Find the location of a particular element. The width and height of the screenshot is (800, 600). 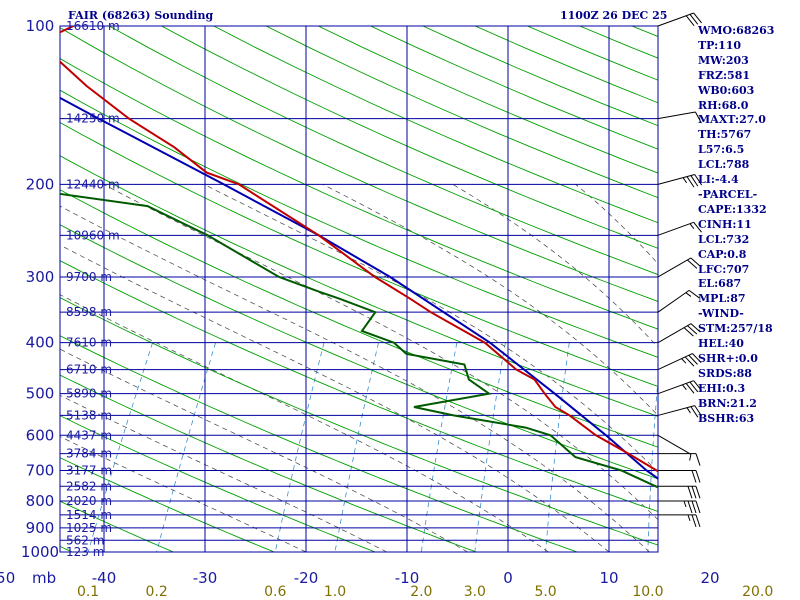

height-label: 8598 m is located at coordinates (89, 312).